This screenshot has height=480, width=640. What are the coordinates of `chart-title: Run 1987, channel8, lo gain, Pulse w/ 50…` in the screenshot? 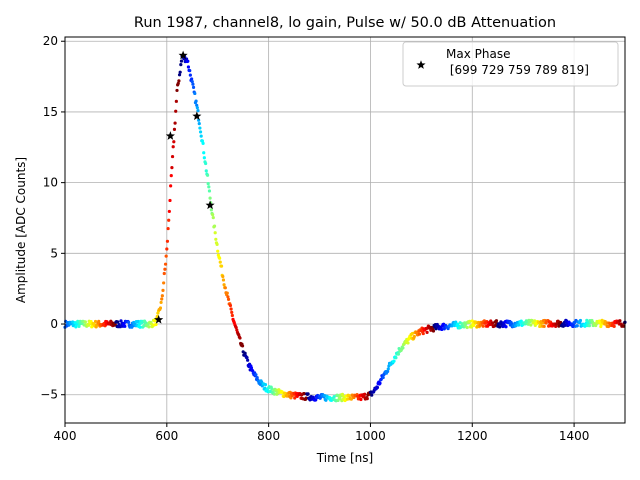 It's located at (345, 23).